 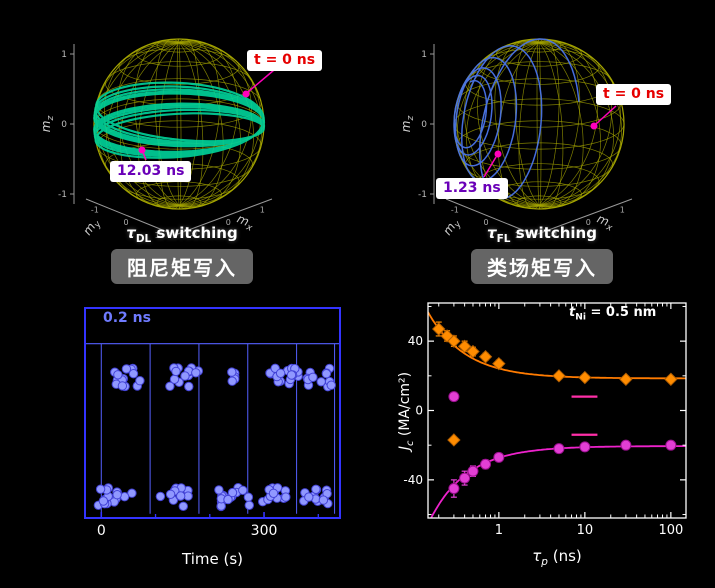 What do you see at coordinates (557, 557) in the screenshot?
I see `x-axis-label-taup: τp (ns)` at bounding box center [557, 557].